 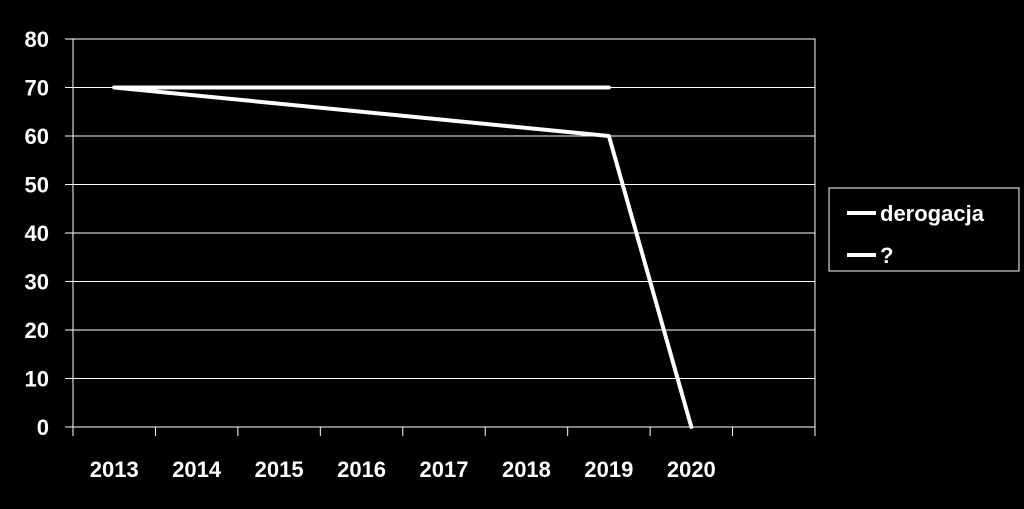 I want to click on x-tick-label: 2019, so click(x=608, y=469).